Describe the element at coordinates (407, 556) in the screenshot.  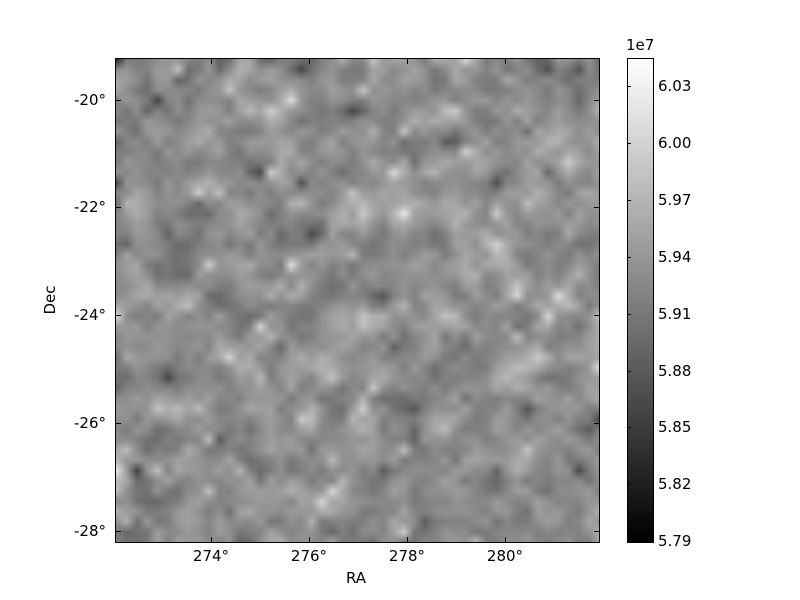
I see `x-tick-label: 278°` at that location.